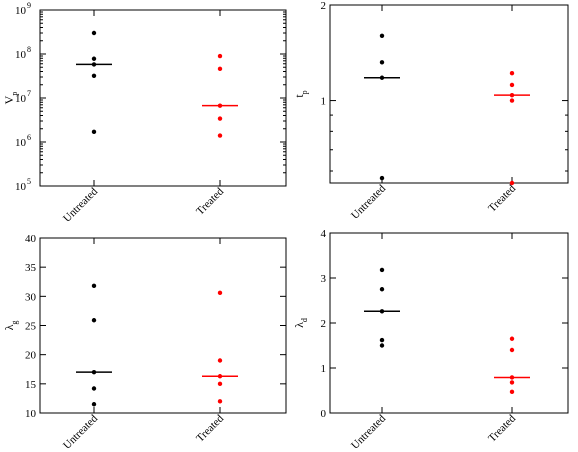 The height and width of the screenshot is (452, 578). What do you see at coordinates (31, 327) in the screenshot?
I see `y-tick-label: 25` at bounding box center [31, 327].